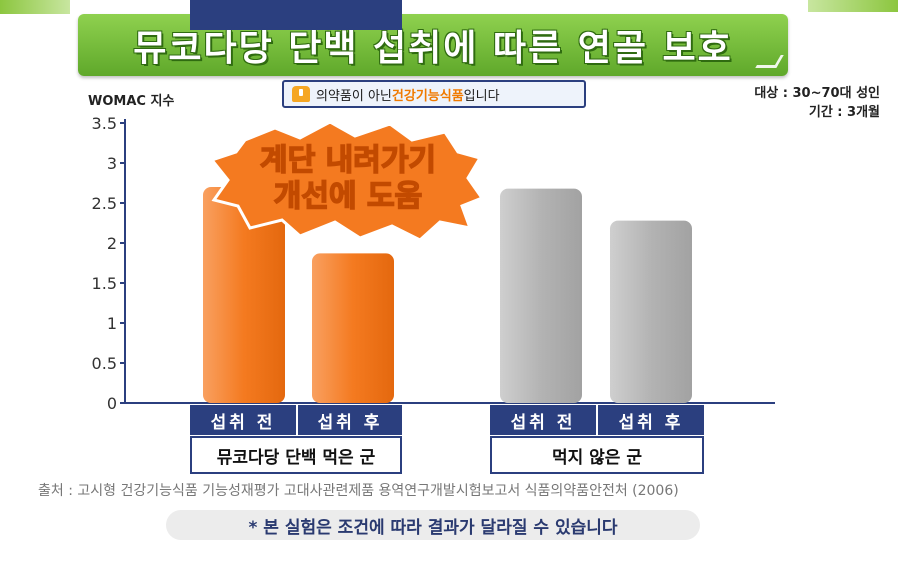 This screenshot has width=898, height=571. I want to click on study-subjects: 대상 : 30~70대 성인, so click(817, 93).